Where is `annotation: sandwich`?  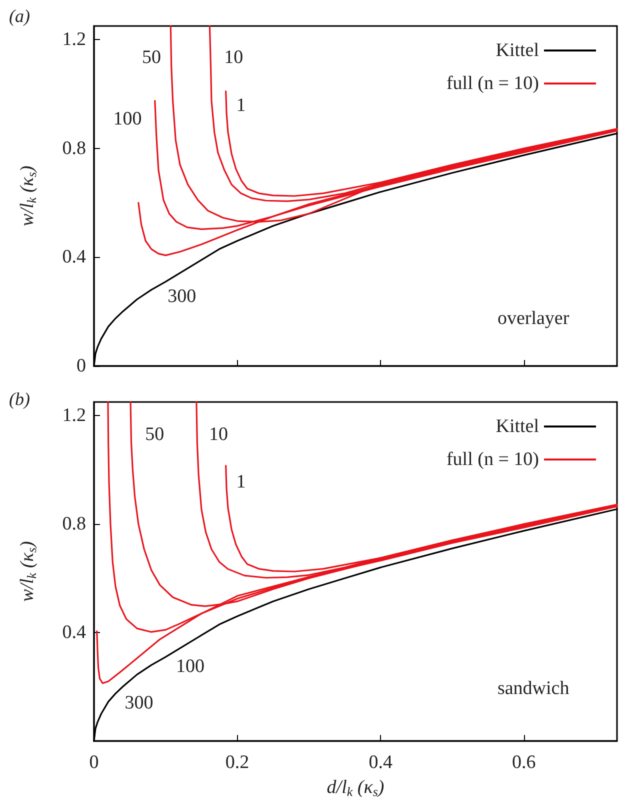
annotation: sandwich is located at coordinates (533, 688).